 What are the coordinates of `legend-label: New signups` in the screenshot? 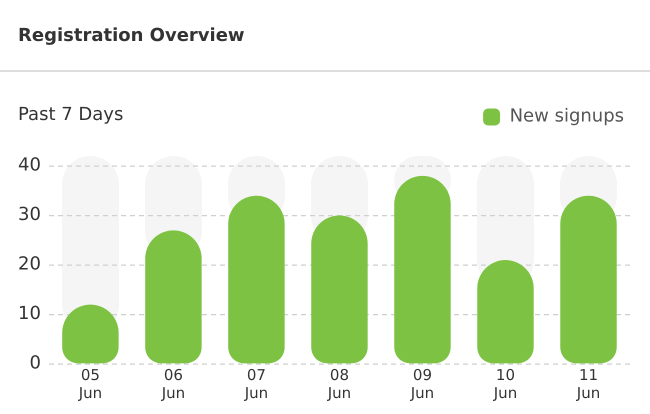 It's located at (567, 116).